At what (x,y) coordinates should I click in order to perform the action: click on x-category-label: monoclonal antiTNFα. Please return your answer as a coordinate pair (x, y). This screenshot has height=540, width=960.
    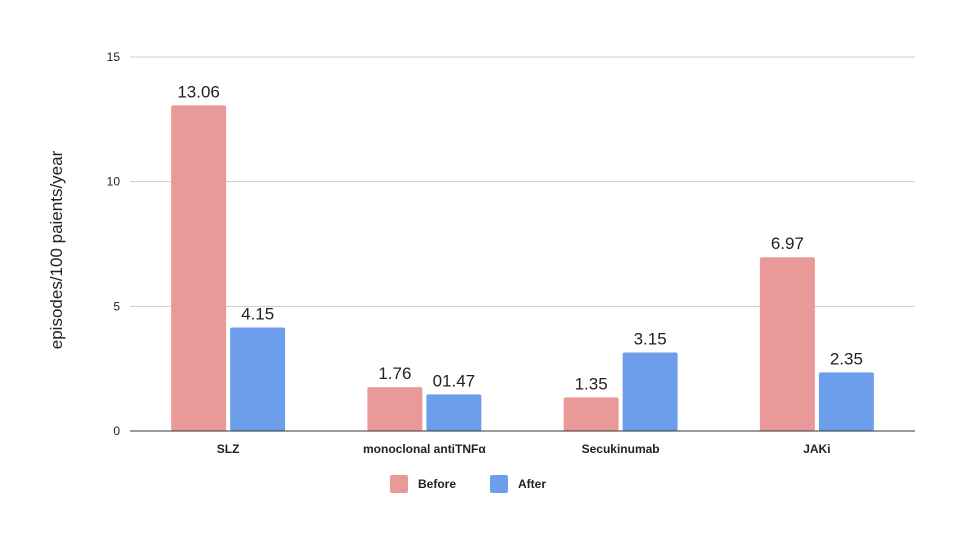
    Looking at the image, I should click on (424, 449).